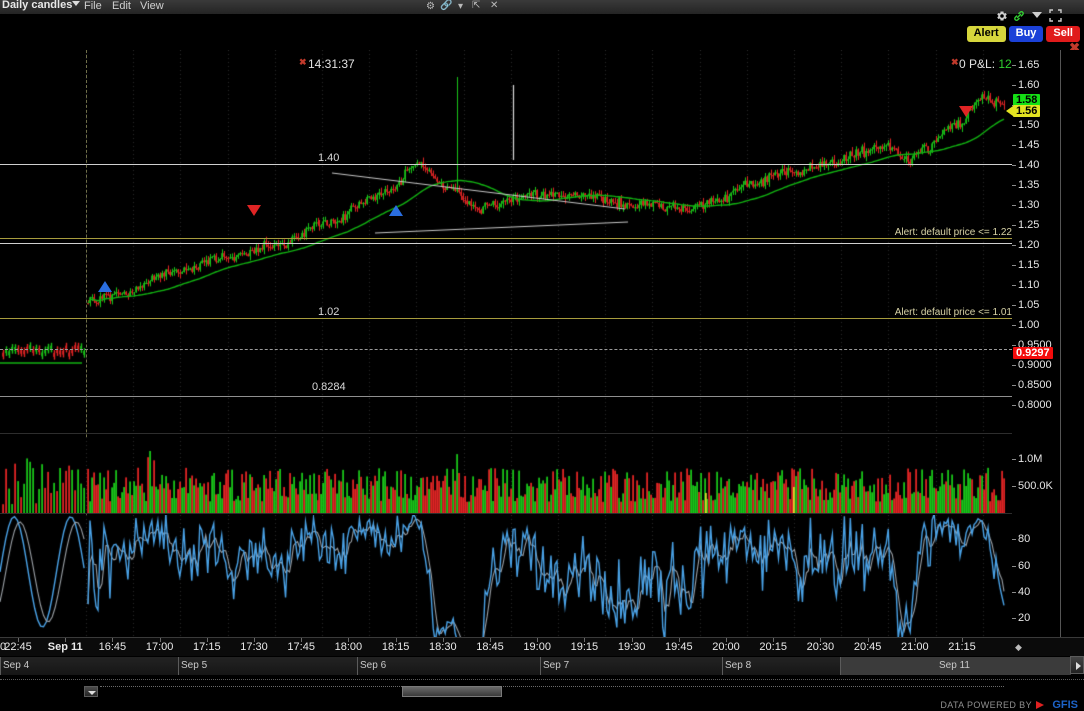  Describe the element at coordinates (1029, 65) in the screenshot. I see `price-tick-1.65: 1.65` at that location.